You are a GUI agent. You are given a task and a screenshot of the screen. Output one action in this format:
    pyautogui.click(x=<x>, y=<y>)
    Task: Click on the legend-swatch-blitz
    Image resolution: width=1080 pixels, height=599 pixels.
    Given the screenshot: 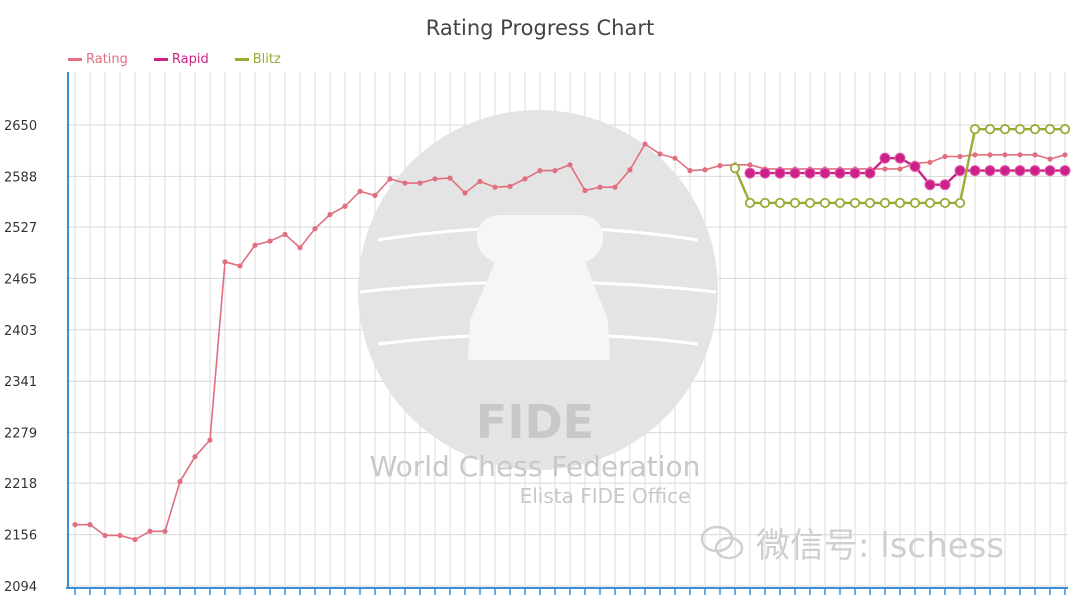 What is the action you would take?
    pyautogui.click(x=241, y=59)
    